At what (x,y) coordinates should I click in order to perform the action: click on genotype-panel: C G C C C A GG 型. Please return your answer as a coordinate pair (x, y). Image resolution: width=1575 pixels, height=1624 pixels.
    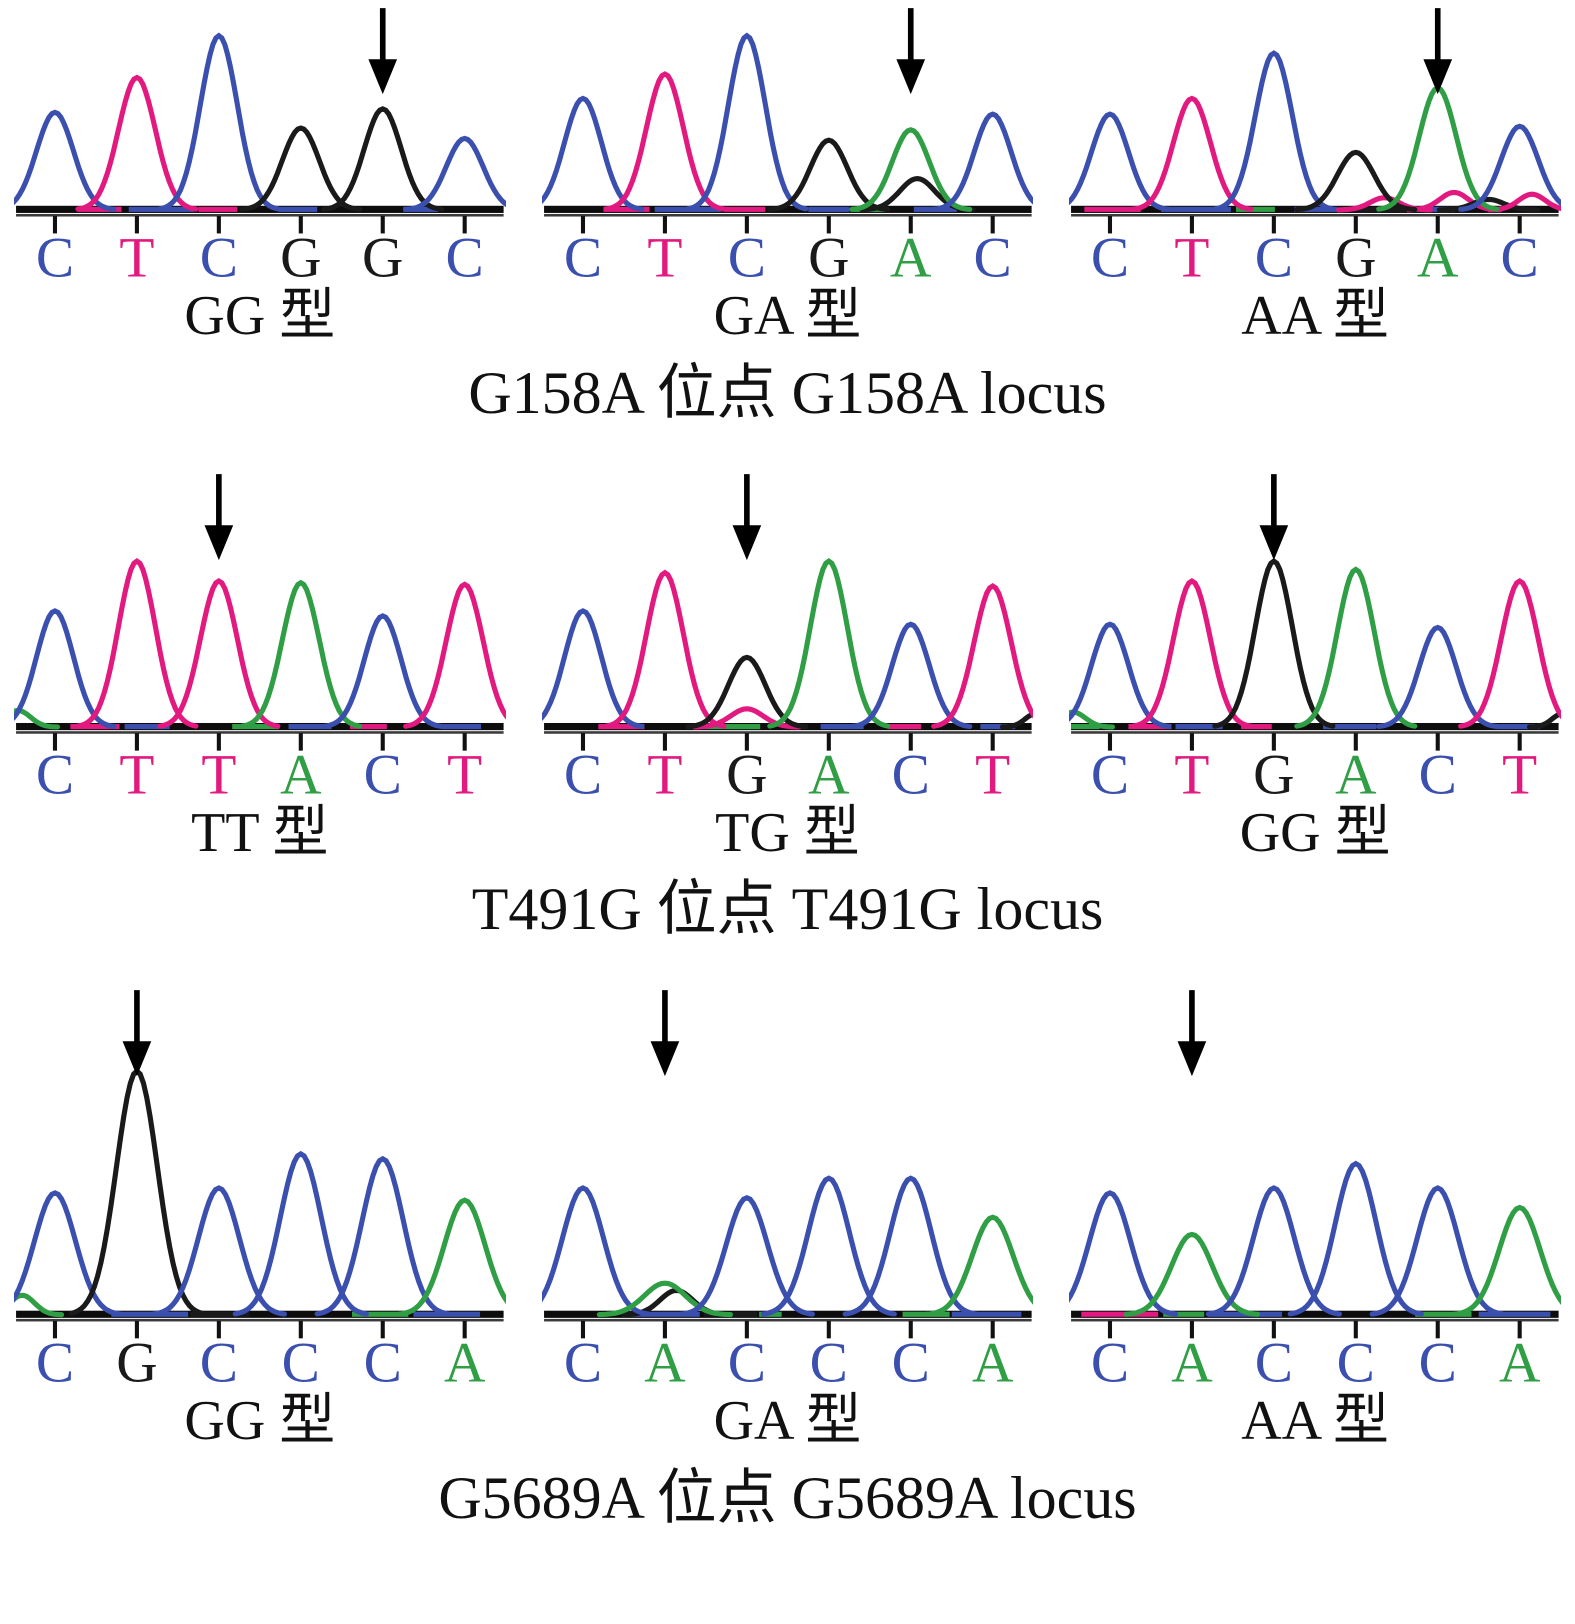
    Looking at the image, I should click on (260, 1218).